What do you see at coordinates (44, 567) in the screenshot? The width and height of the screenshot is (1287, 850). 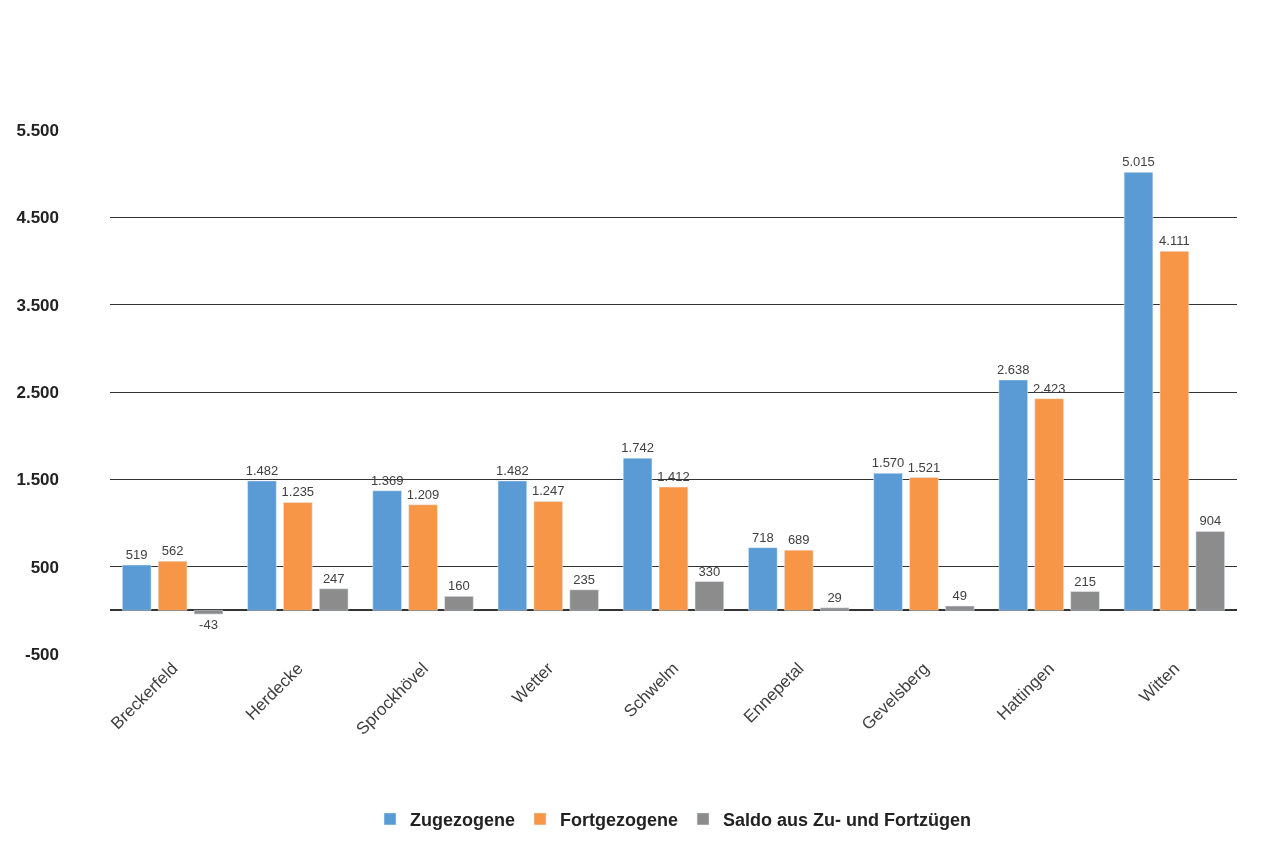 I see `y-tick-label: 500` at bounding box center [44, 567].